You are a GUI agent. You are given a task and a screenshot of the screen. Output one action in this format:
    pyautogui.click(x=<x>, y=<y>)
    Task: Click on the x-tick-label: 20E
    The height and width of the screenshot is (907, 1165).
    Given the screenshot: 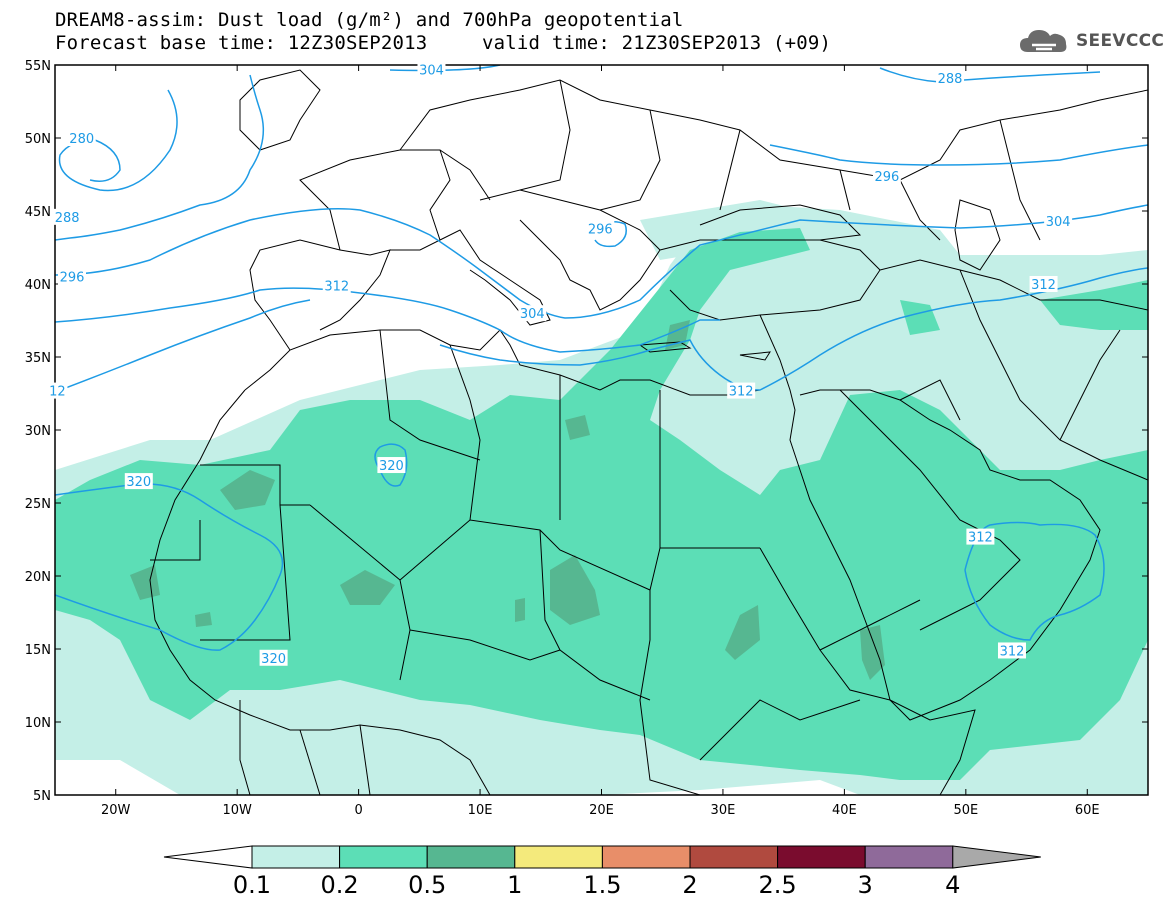 What is the action you would take?
    pyautogui.click(x=601, y=810)
    